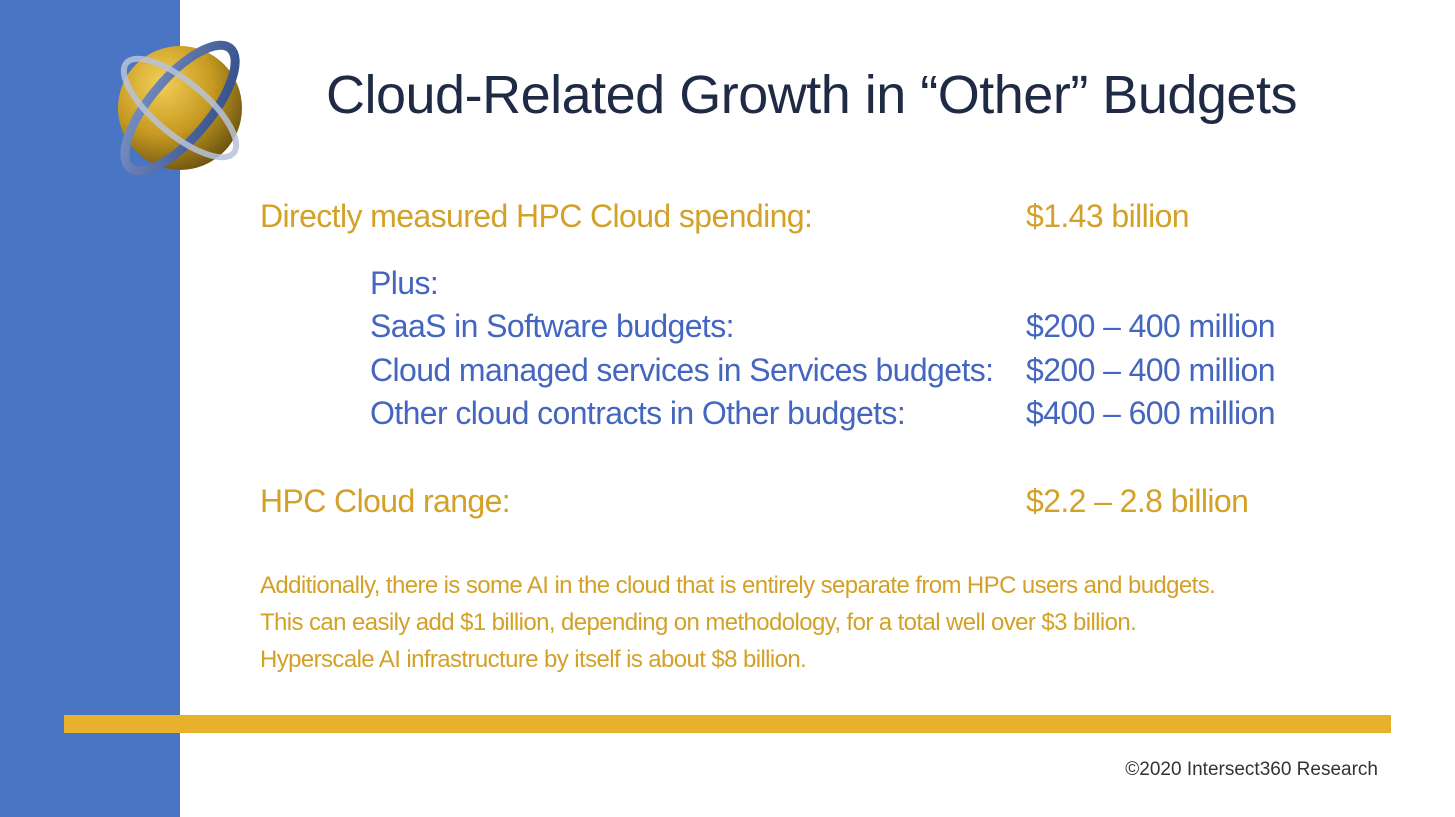 This screenshot has width=1455, height=817. Describe the element at coordinates (404, 283) in the screenshot. I see `plus-label: Plus:` at that location.